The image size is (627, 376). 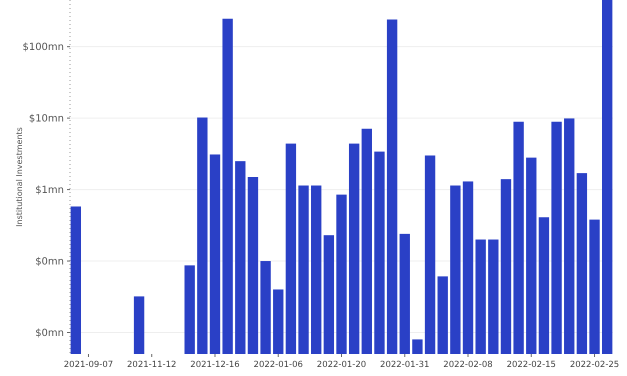 What do you see at coordinates (215, 365) in the screenshot?
I see `x-tick-label: 2021-12-16` at bounding box center [215, 365].